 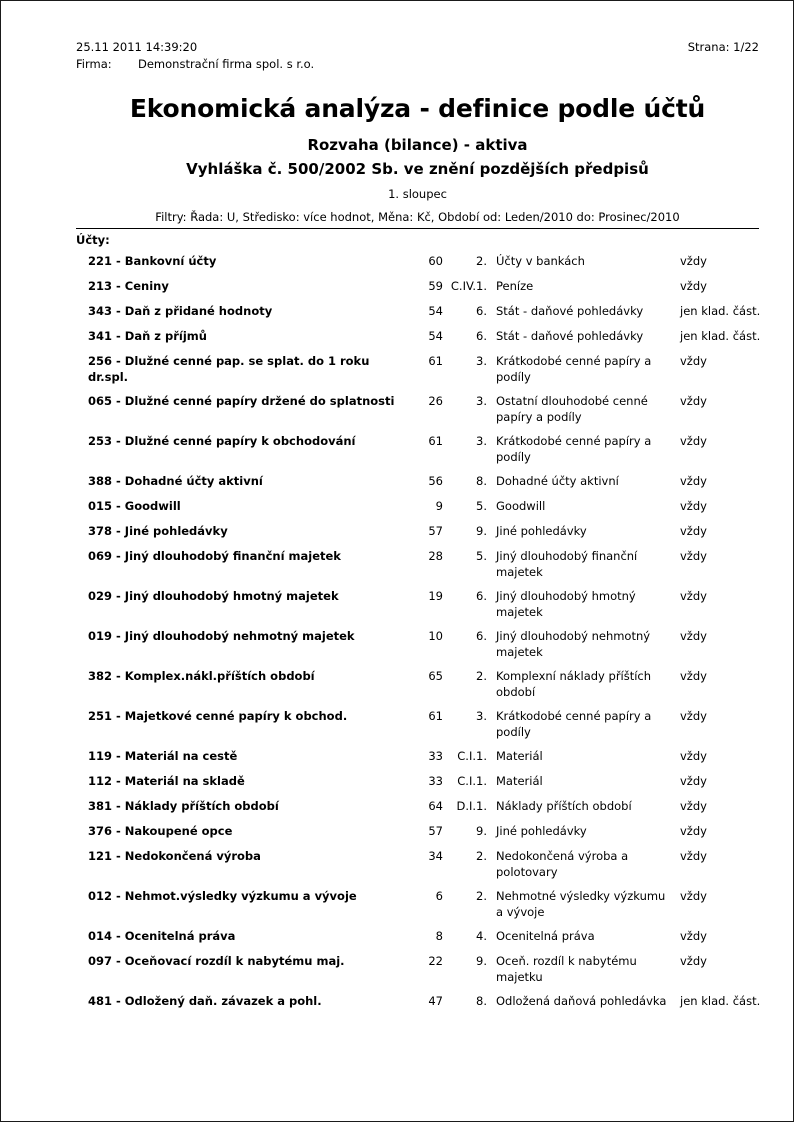 What do you see at coordinates (183, 806) in the screenshot?
I see `row-account-name: 381 - Náklady příštích období` at bounding box center [183, 806].